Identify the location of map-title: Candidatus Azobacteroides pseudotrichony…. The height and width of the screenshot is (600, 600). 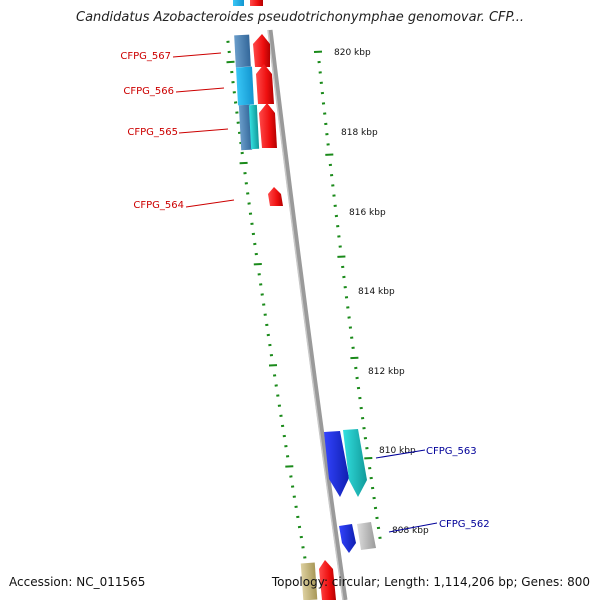
(300, 17).